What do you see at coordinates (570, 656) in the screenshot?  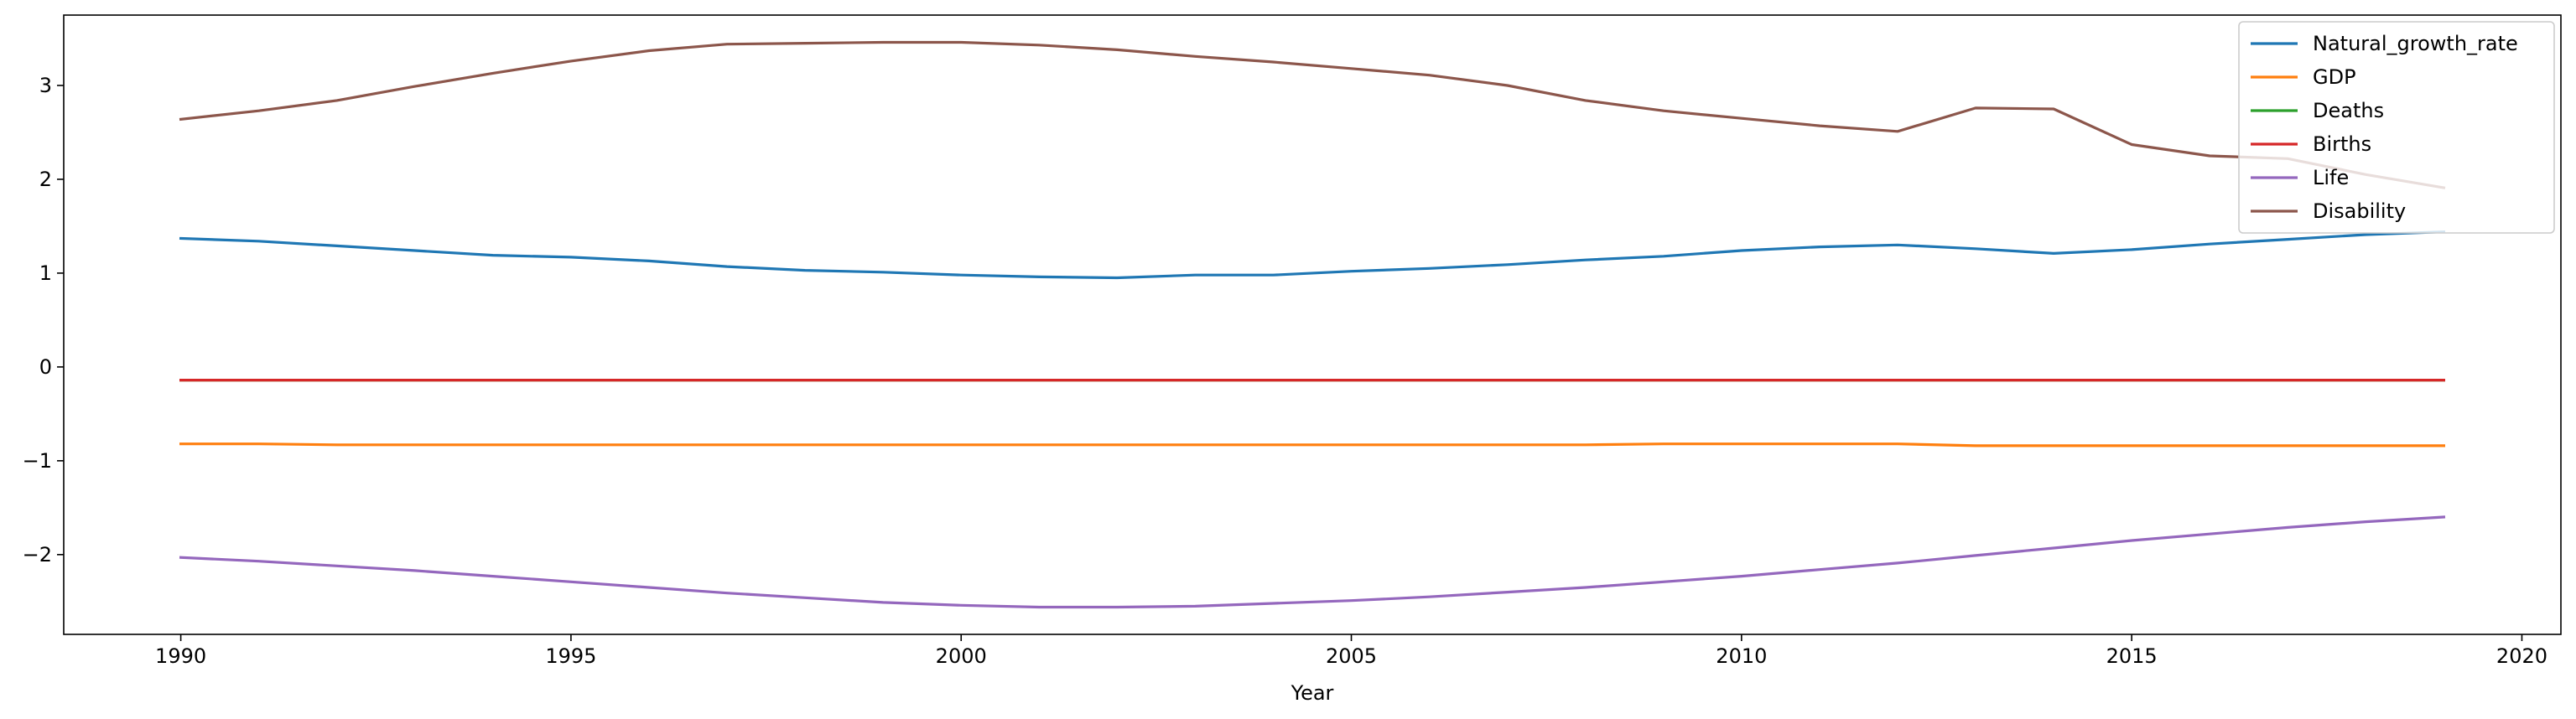 I see `x-tick-label: 1995` at bounding box center [570, 656].